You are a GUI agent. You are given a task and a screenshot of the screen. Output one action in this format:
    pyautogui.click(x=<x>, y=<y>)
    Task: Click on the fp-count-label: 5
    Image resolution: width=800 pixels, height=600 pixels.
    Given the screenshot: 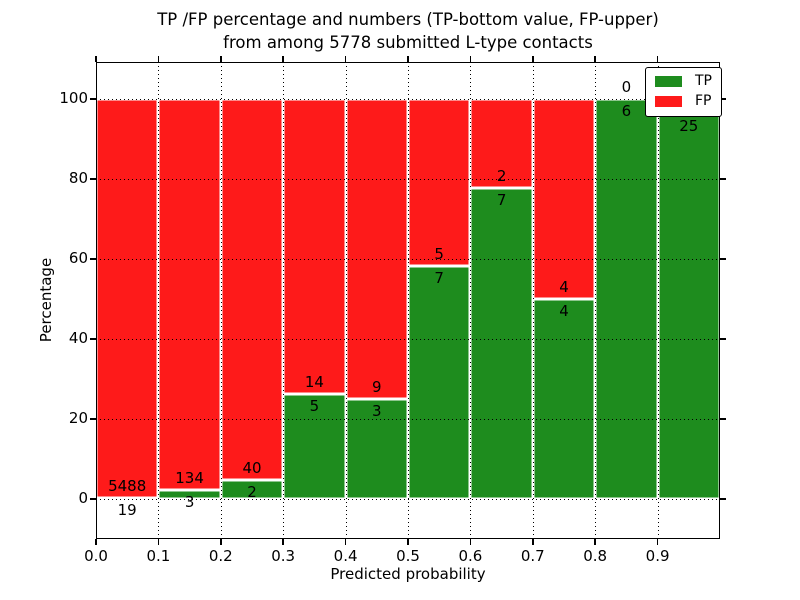 What is the action you would take?
    pyautogui.click(x=439, y=253)
    